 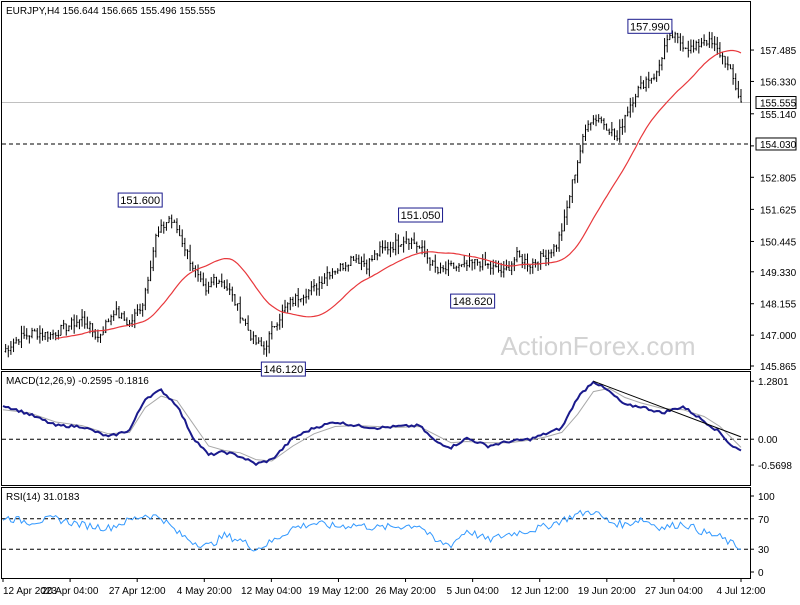 What do you see at coordinates (778, 178) in the screenshot?
I see `price-tick-label: 152.805` at bounding box center [778, 178].